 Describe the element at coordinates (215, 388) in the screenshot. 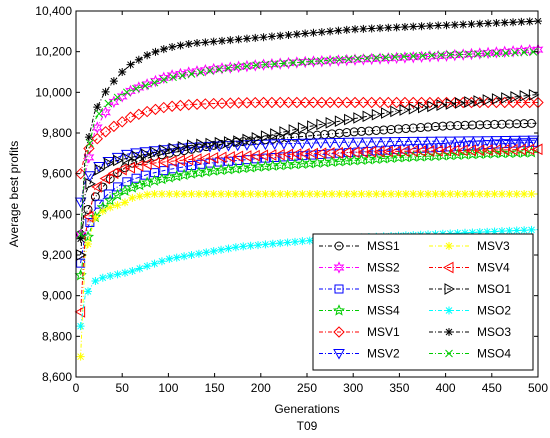

I see `x-tick-label: 150` at that location.